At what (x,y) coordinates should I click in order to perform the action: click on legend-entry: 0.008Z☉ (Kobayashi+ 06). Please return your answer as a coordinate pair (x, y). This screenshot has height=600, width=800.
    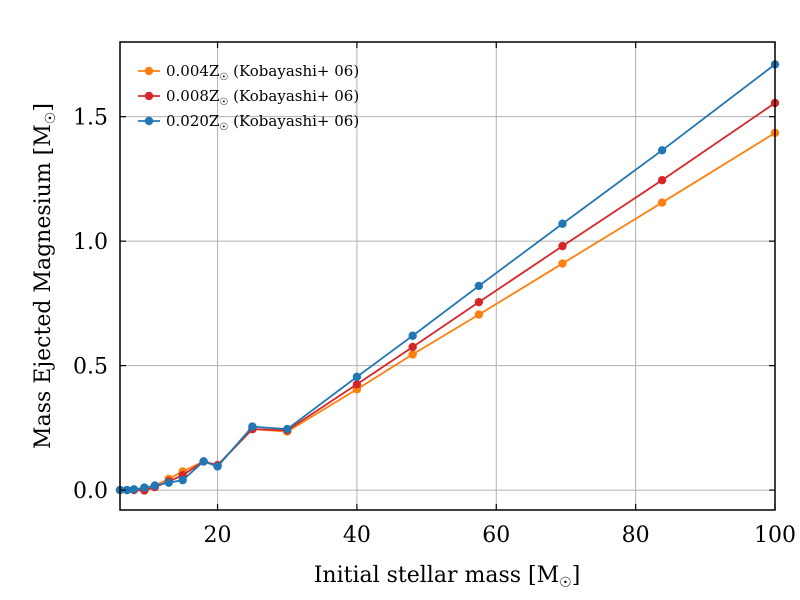
    Looking at the image, I should click on (248, 97).